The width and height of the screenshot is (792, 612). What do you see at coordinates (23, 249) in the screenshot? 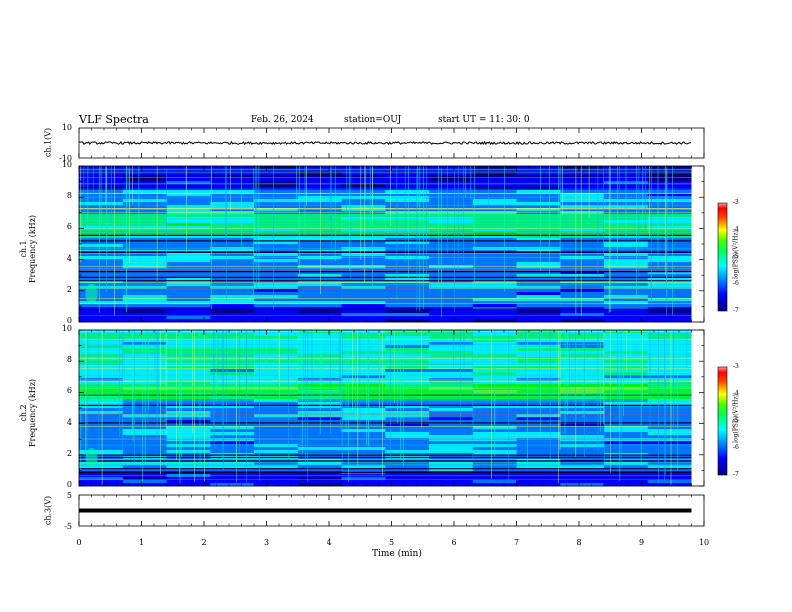
I see `ch1-spec-ylabel-line1: ch.1` at bounding box center [23, 249].